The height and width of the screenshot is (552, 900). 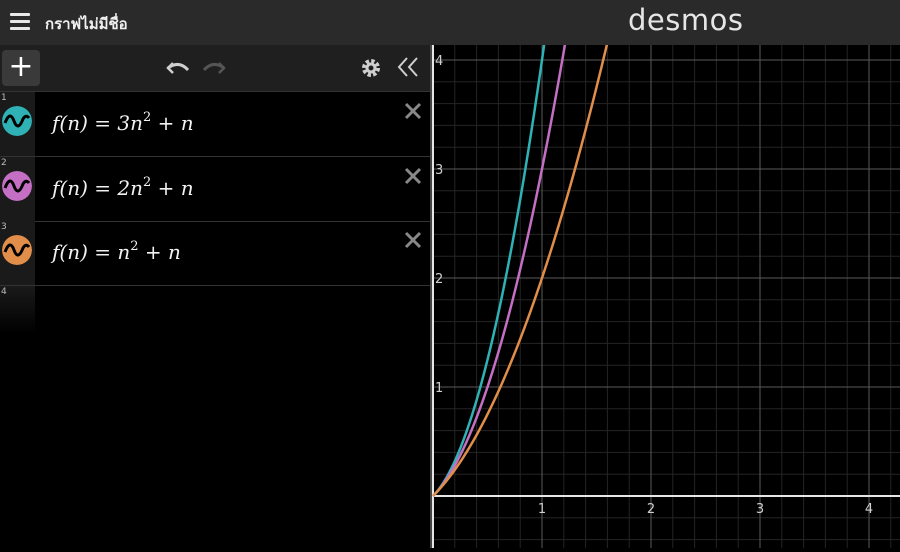 What do you see at coordinates (439, 170) in the screenshot?
I see `y-tick-label: 3` at bounding box center [439, 170].